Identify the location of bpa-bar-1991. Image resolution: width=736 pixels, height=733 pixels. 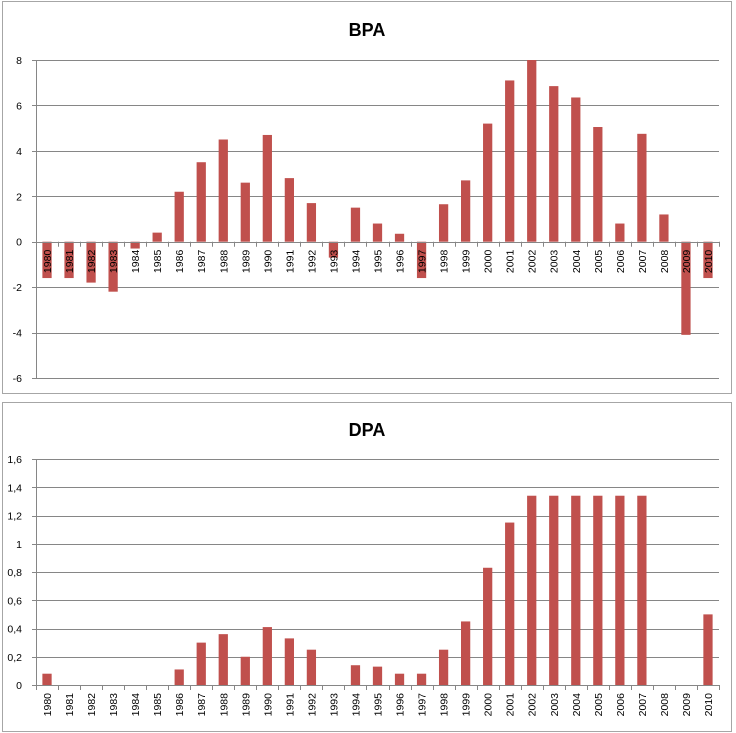
(289, 210).